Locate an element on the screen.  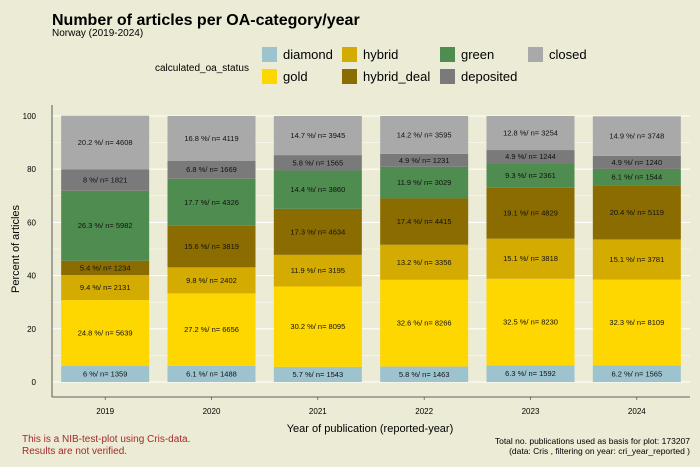
data-label-hybrid_deal-2022: 17.4 %/ n= 4415 is located at coordinates (424, 221).